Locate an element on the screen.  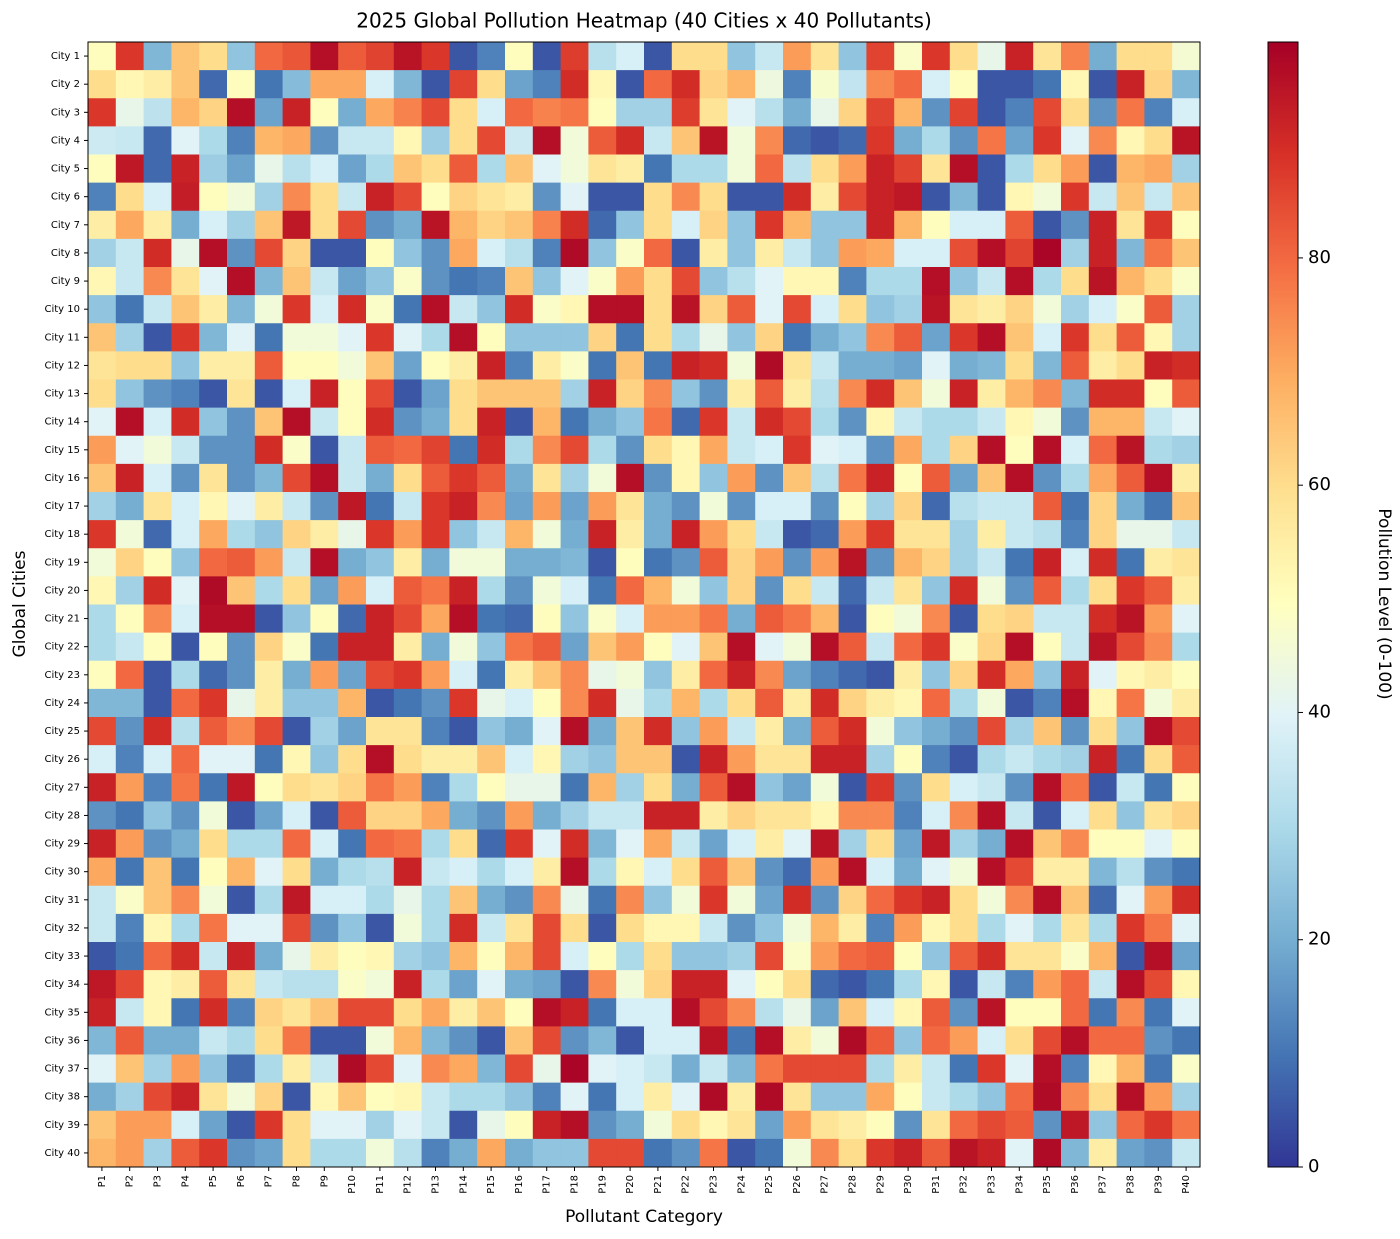
y-tick-label: City 39 is located at coordinates (62, 1125).